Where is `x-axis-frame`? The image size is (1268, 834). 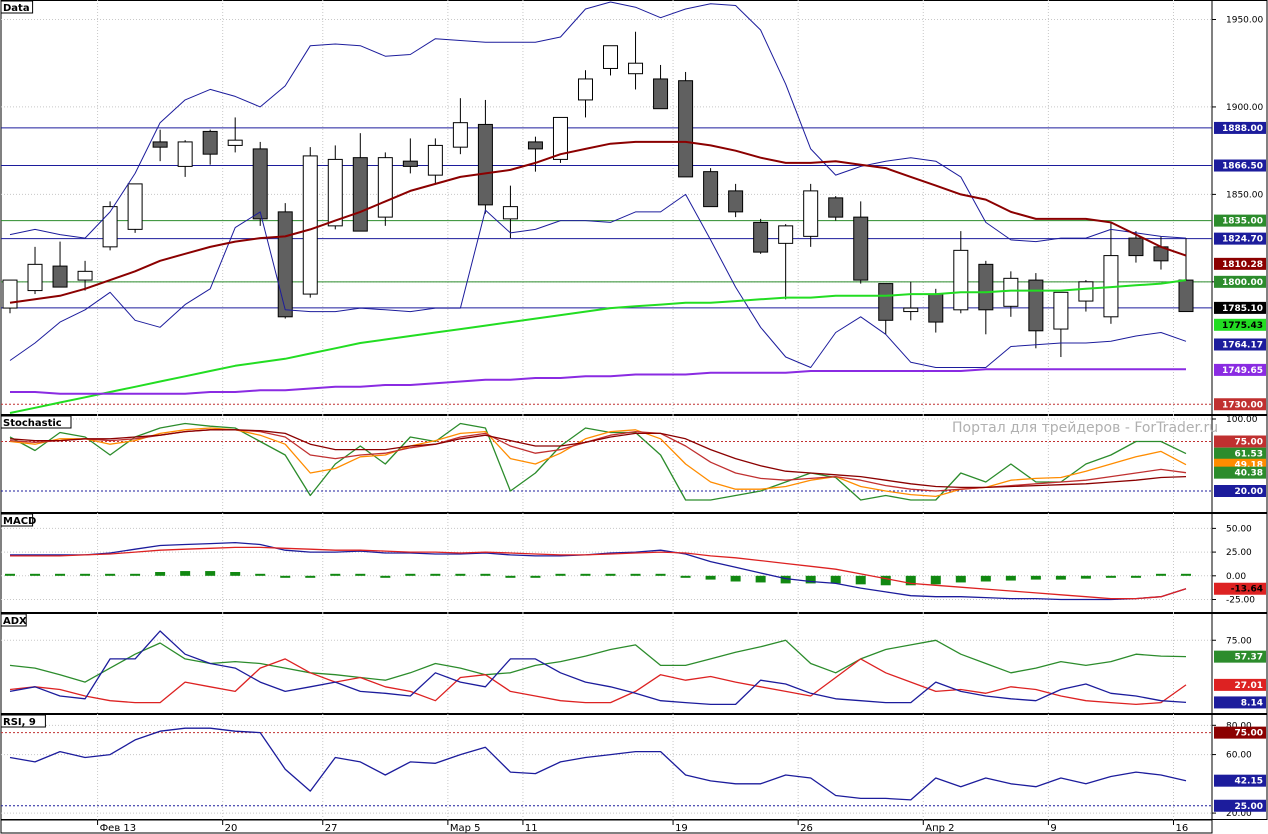
x-axis-frame is located at coordinates (606, 826).